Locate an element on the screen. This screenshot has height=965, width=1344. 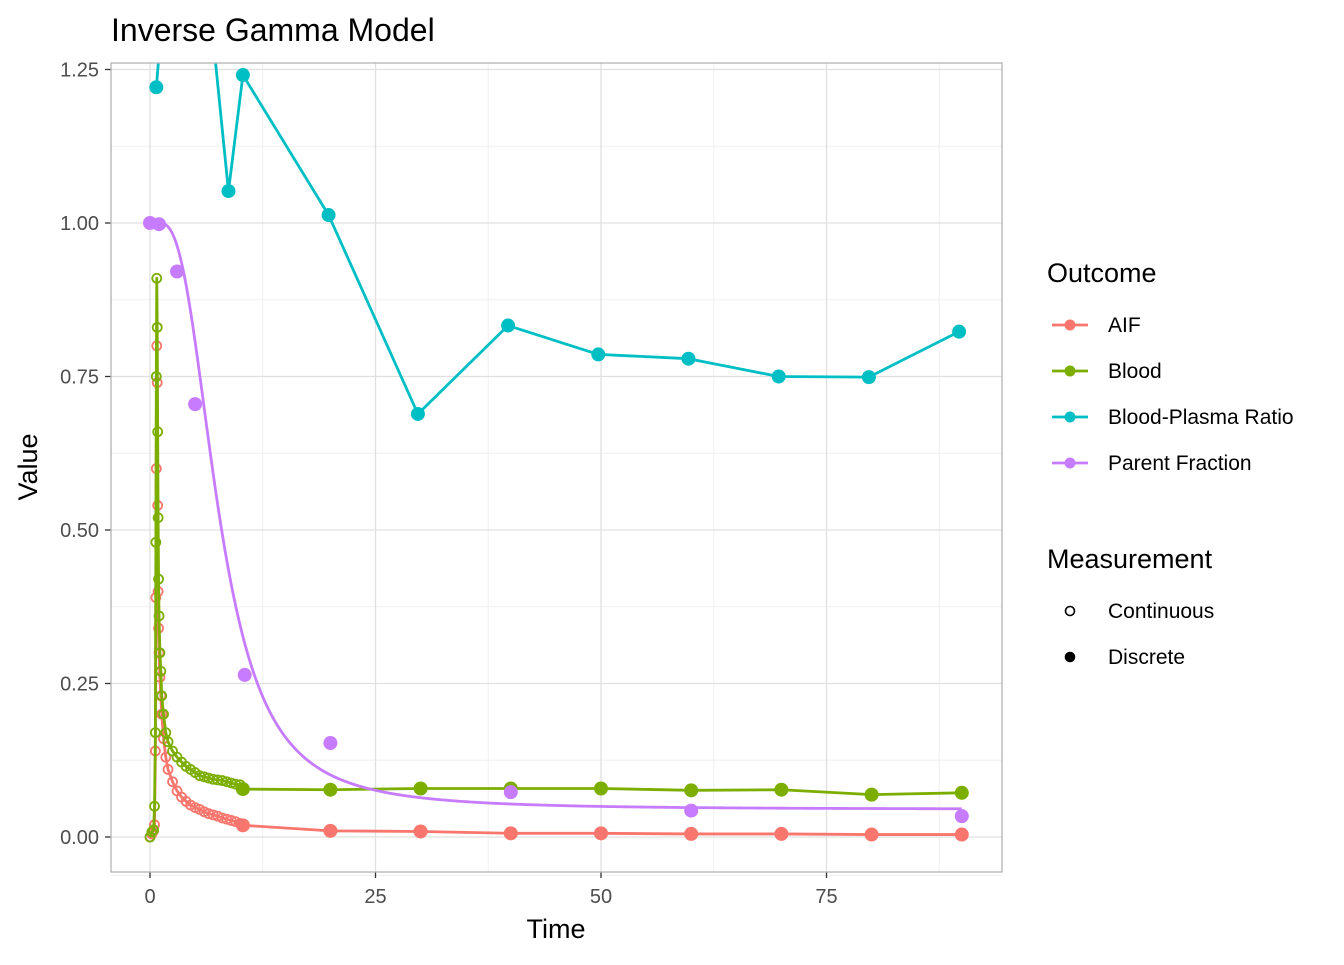
open-circle-icon is located at coordinates (1070, 611).